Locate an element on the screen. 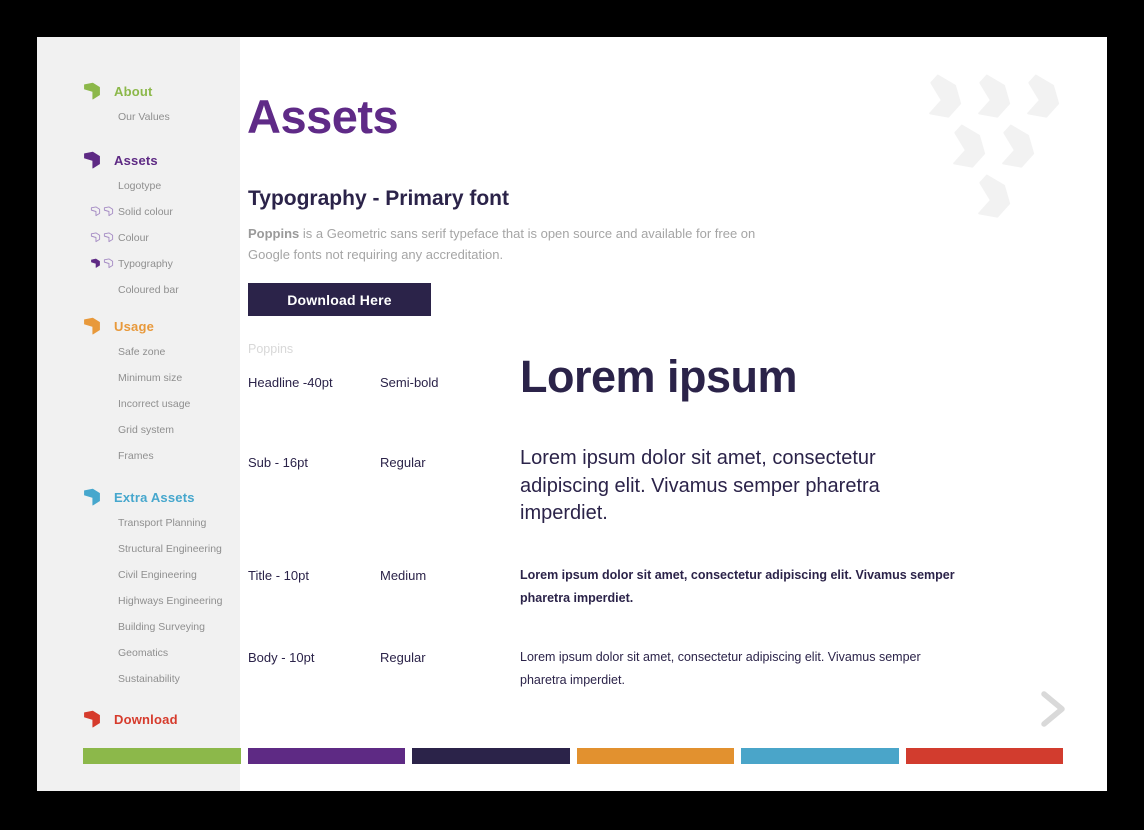  colour-bar-purple is located at coordinates (326, 756).